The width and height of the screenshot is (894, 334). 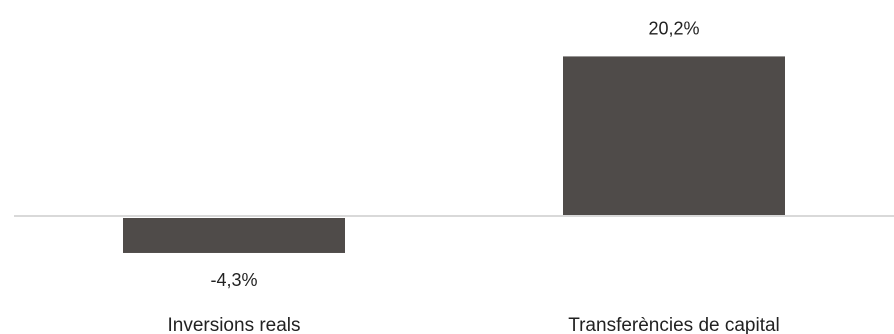 I want to click on data-label-0: -4,3%, so click(x=233, y=280).